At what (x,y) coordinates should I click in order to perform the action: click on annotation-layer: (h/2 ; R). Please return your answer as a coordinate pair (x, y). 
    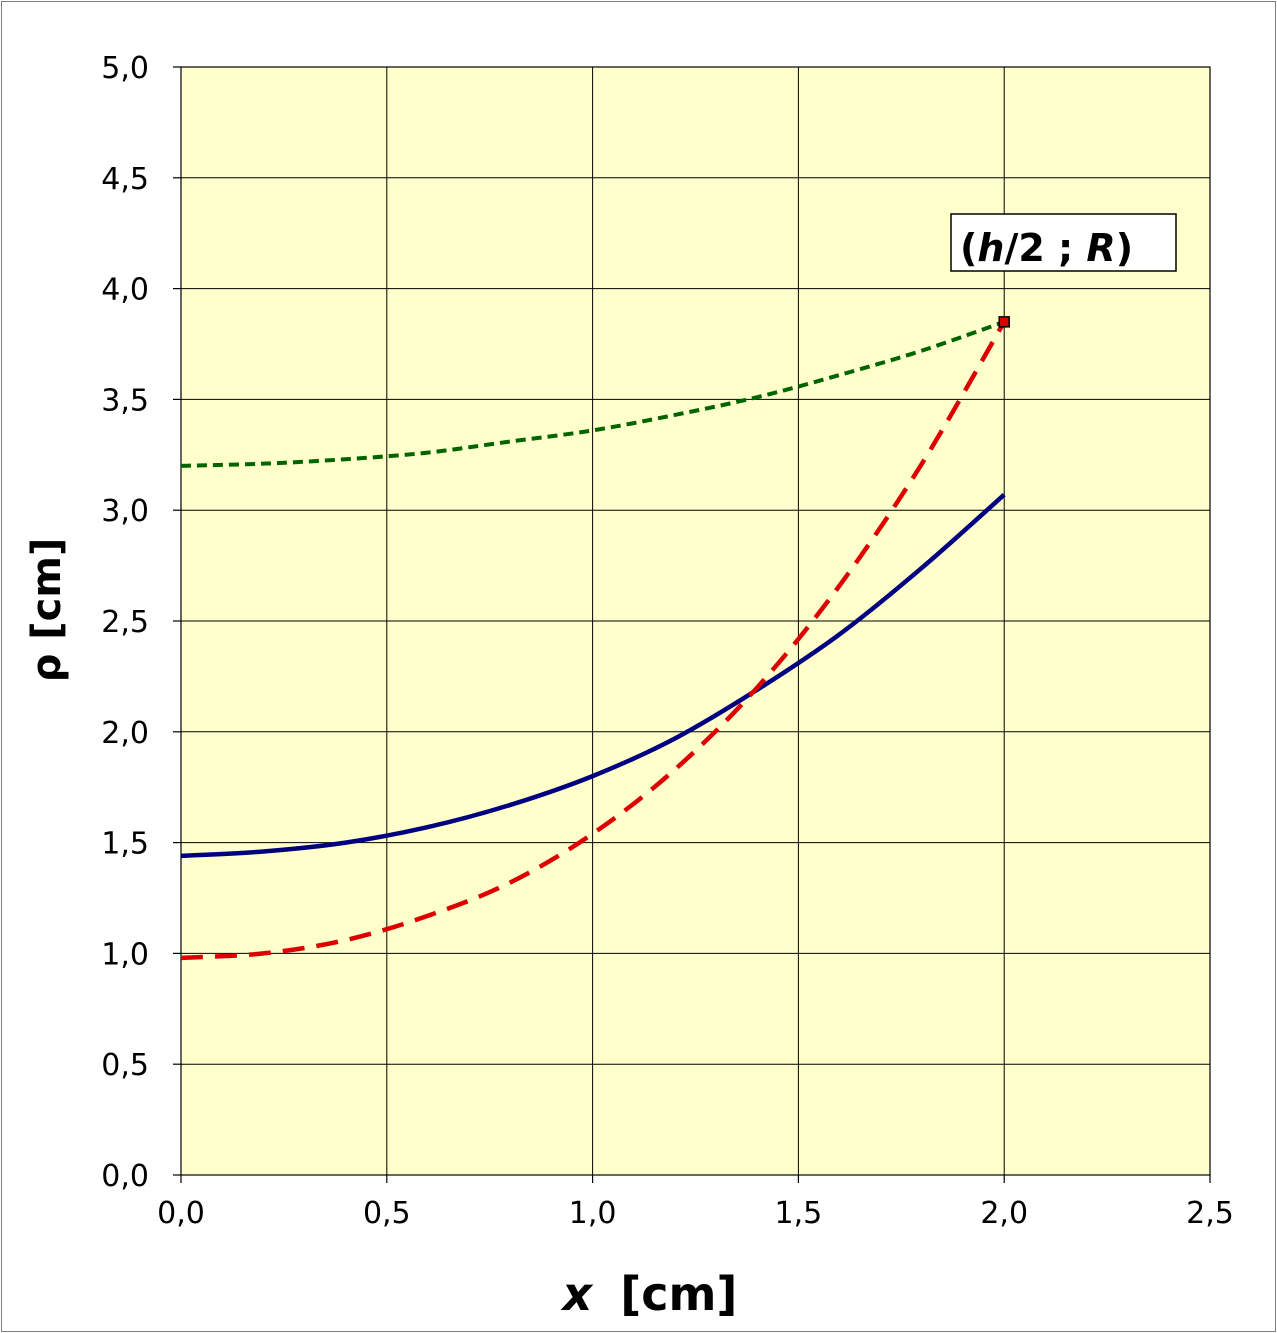
    Looking at the image, I should click on (1063, 270).